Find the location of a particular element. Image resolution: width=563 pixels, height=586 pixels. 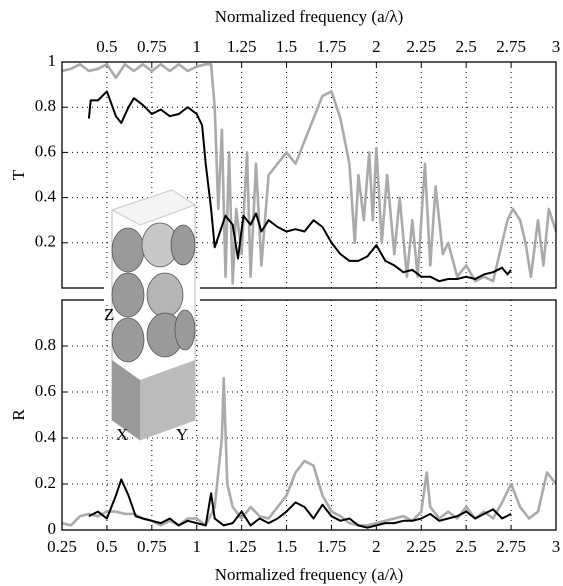

inset-base-right is located at coordinates (167, 400).